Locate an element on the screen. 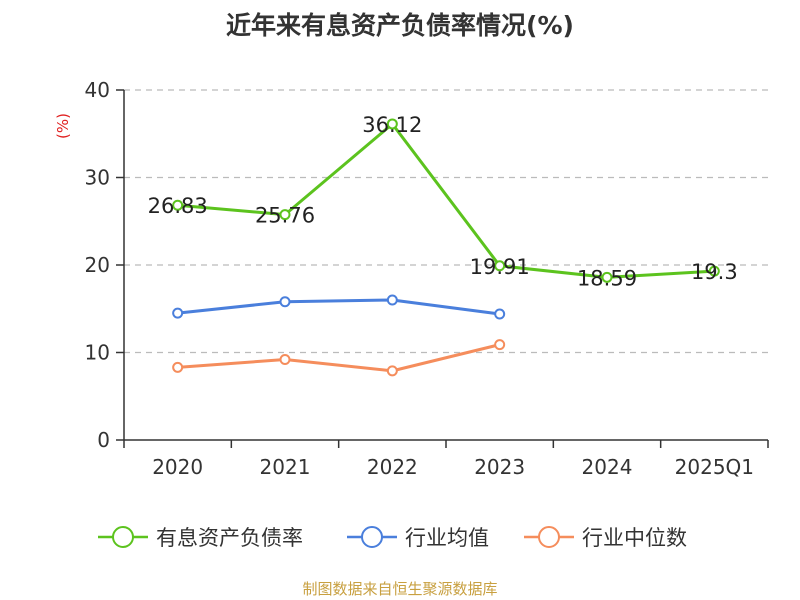 The image size is (800, 600). y-tick-label: 40 is located at coordinates (97, 90).